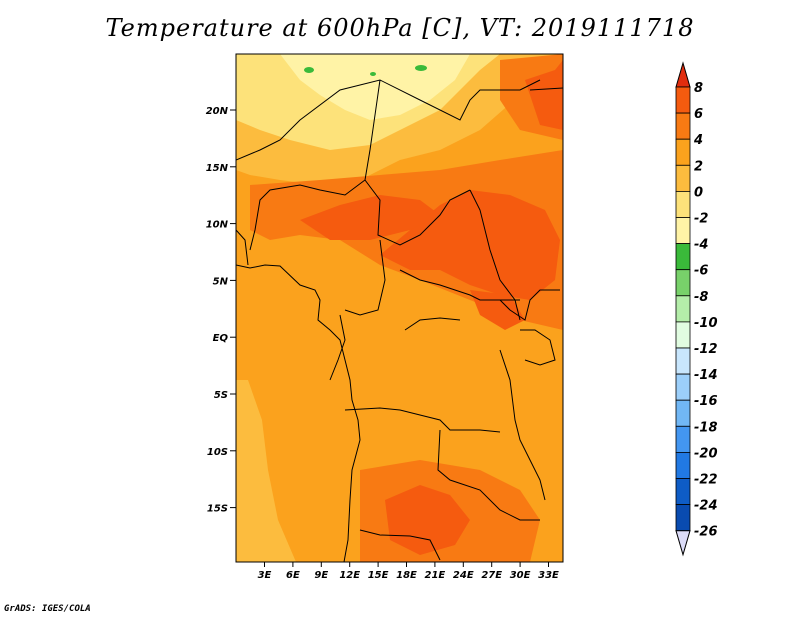  What do you see at coordinates (370, 217) in the screenshot?
I see `field-region-hot-nigeria` at bounding box center [370, 217].